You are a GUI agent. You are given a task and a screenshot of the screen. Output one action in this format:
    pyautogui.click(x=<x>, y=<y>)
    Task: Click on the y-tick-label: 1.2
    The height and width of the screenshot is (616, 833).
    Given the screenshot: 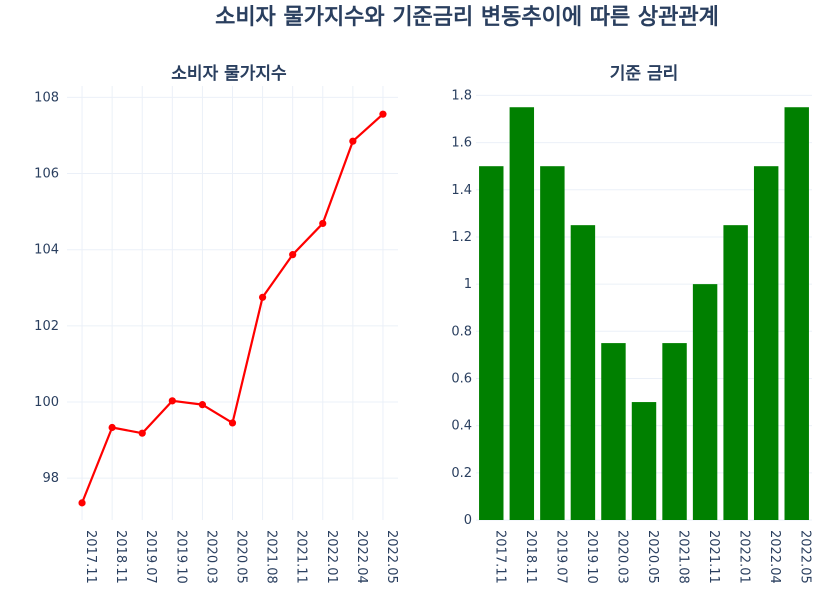 What is the action you would take?
    pyautogui.click(x=461, y=237)
    